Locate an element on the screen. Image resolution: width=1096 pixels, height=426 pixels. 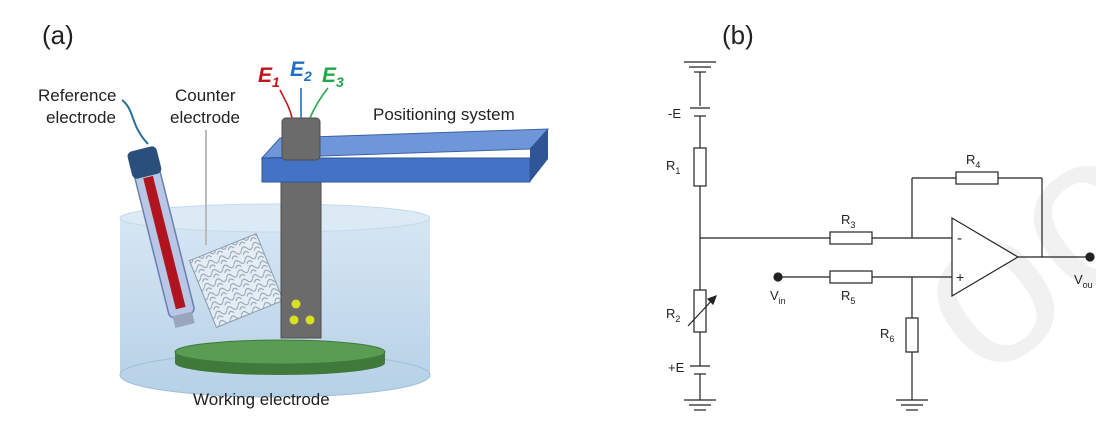
working-electrode-disc is located at coordinates (280, 357).